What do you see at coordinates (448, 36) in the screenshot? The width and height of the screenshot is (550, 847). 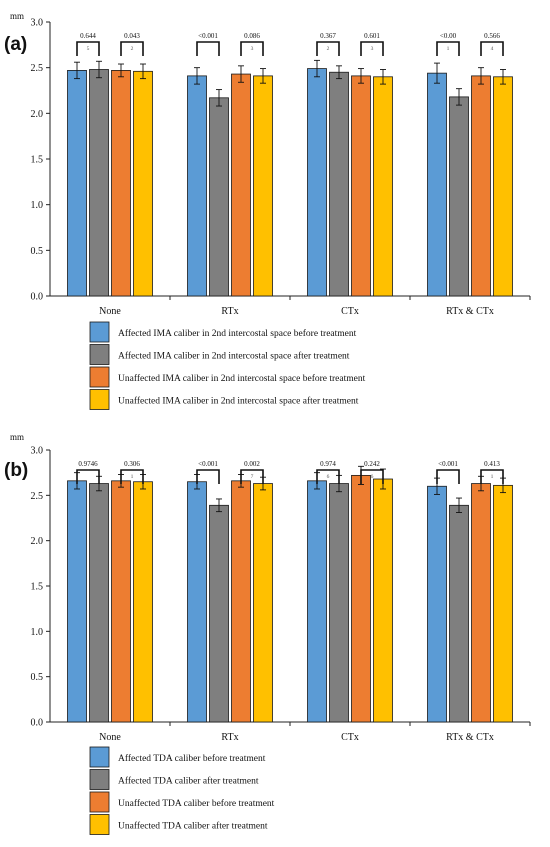 I see `p-value-label: <0.00` at bounding box center [448, 36].